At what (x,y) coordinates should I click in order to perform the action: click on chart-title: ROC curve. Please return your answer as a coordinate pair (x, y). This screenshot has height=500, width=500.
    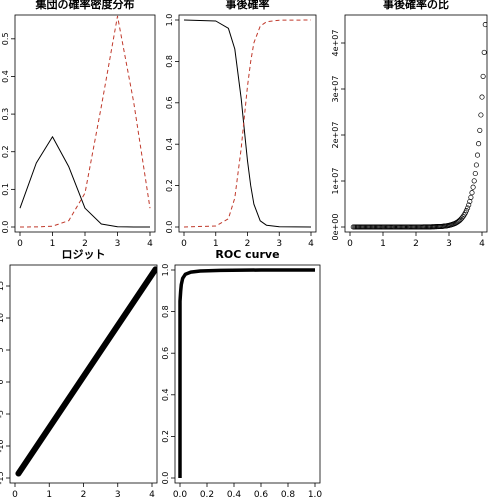
    Looking at the image, I should click on (247, 254).